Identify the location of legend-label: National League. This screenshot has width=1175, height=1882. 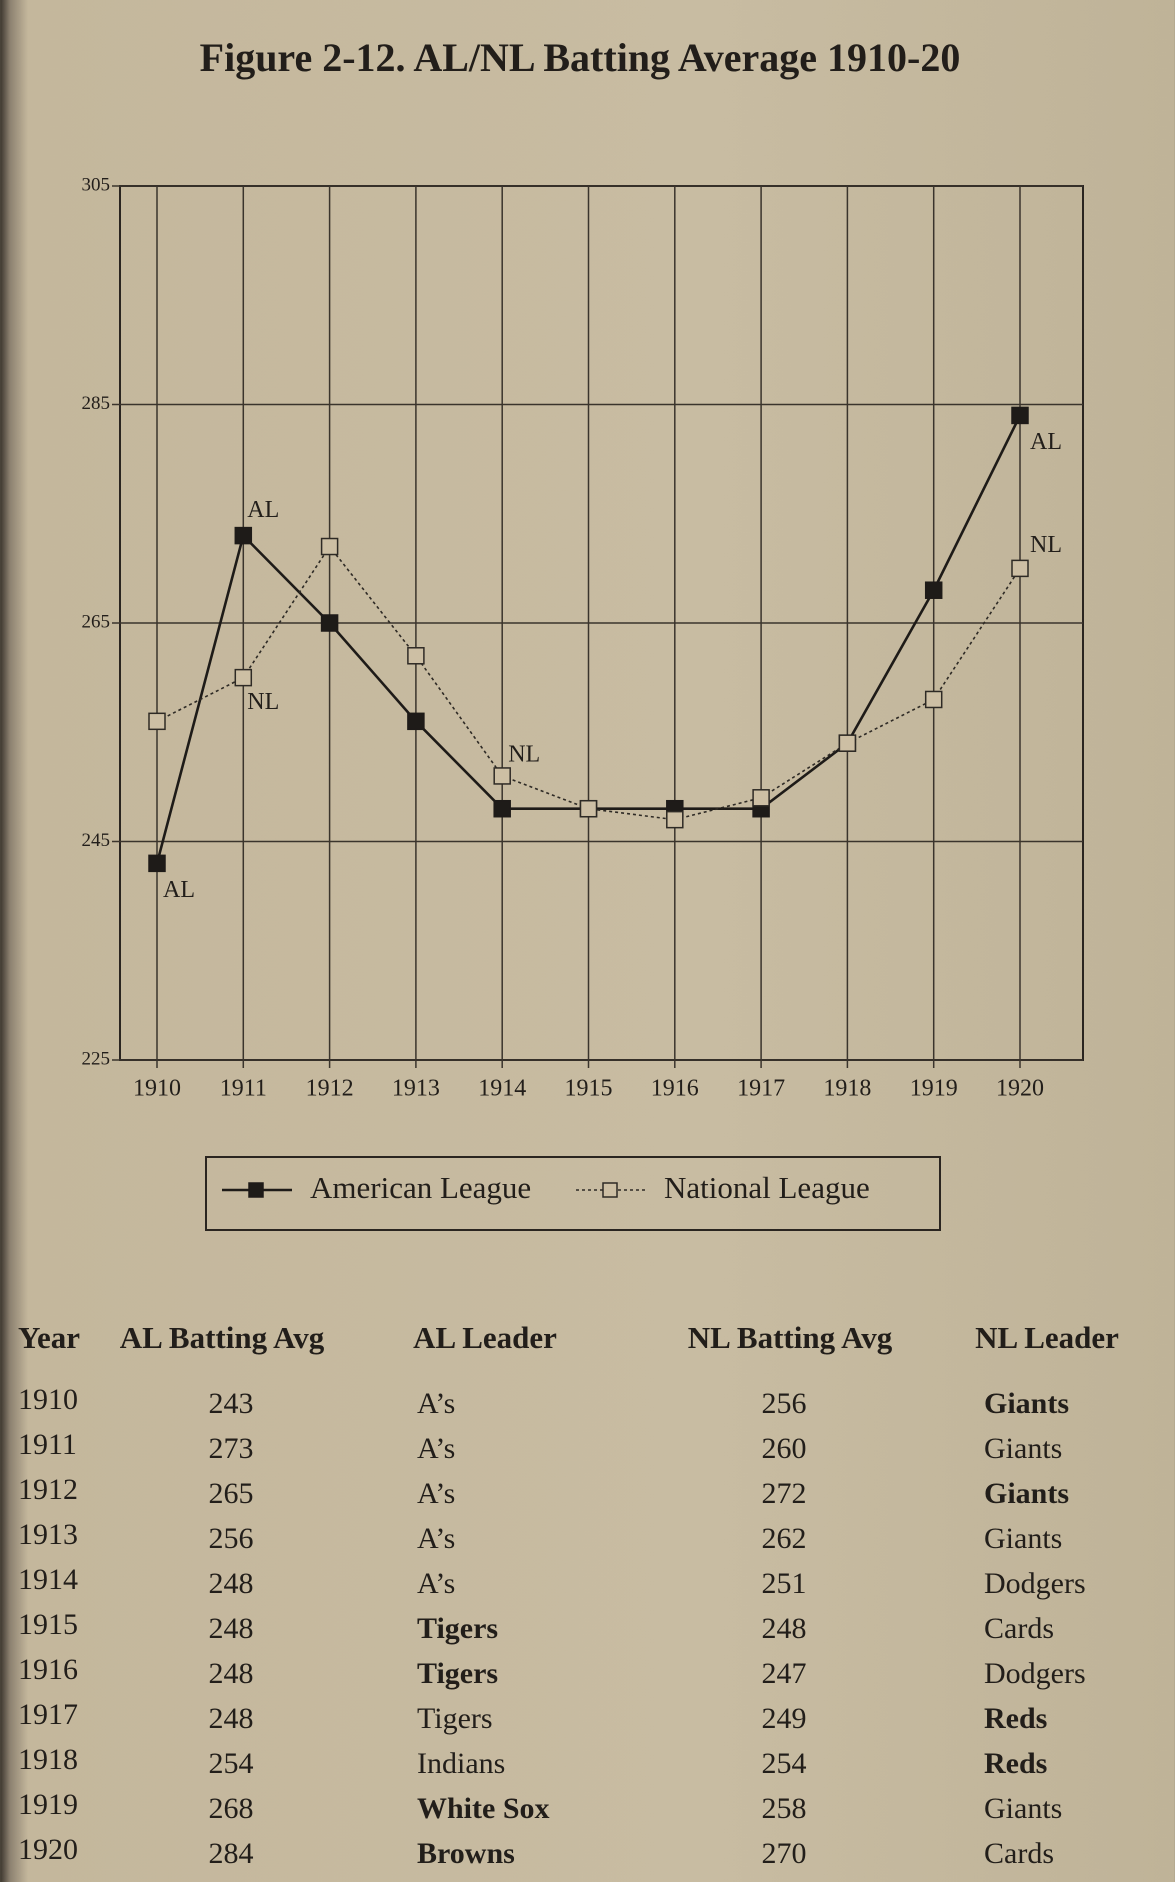
(767, 1187).